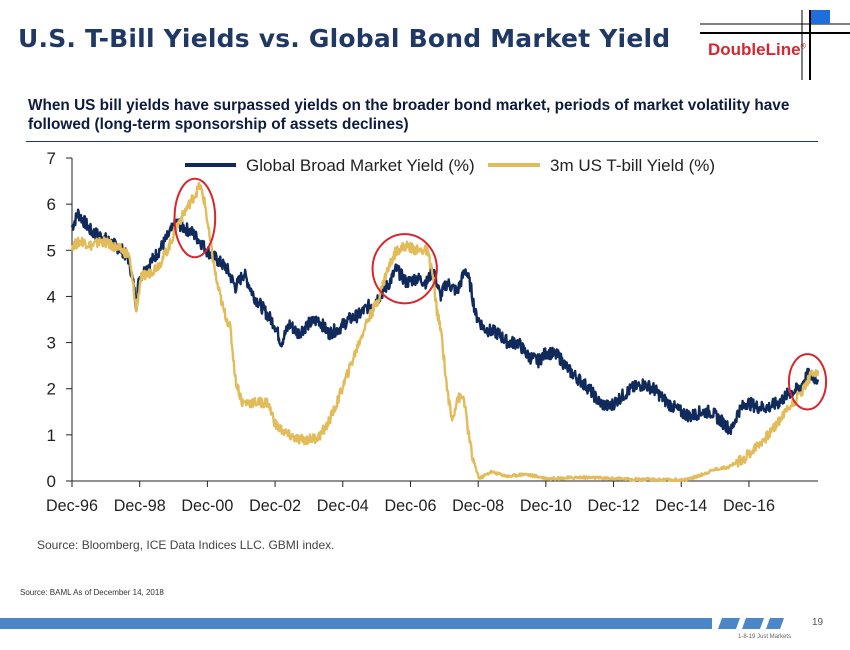  What do you see at coordinates (51, 435) in the screenshot?
I see `y-tick-label: 1` at bounding box center [51, 435].